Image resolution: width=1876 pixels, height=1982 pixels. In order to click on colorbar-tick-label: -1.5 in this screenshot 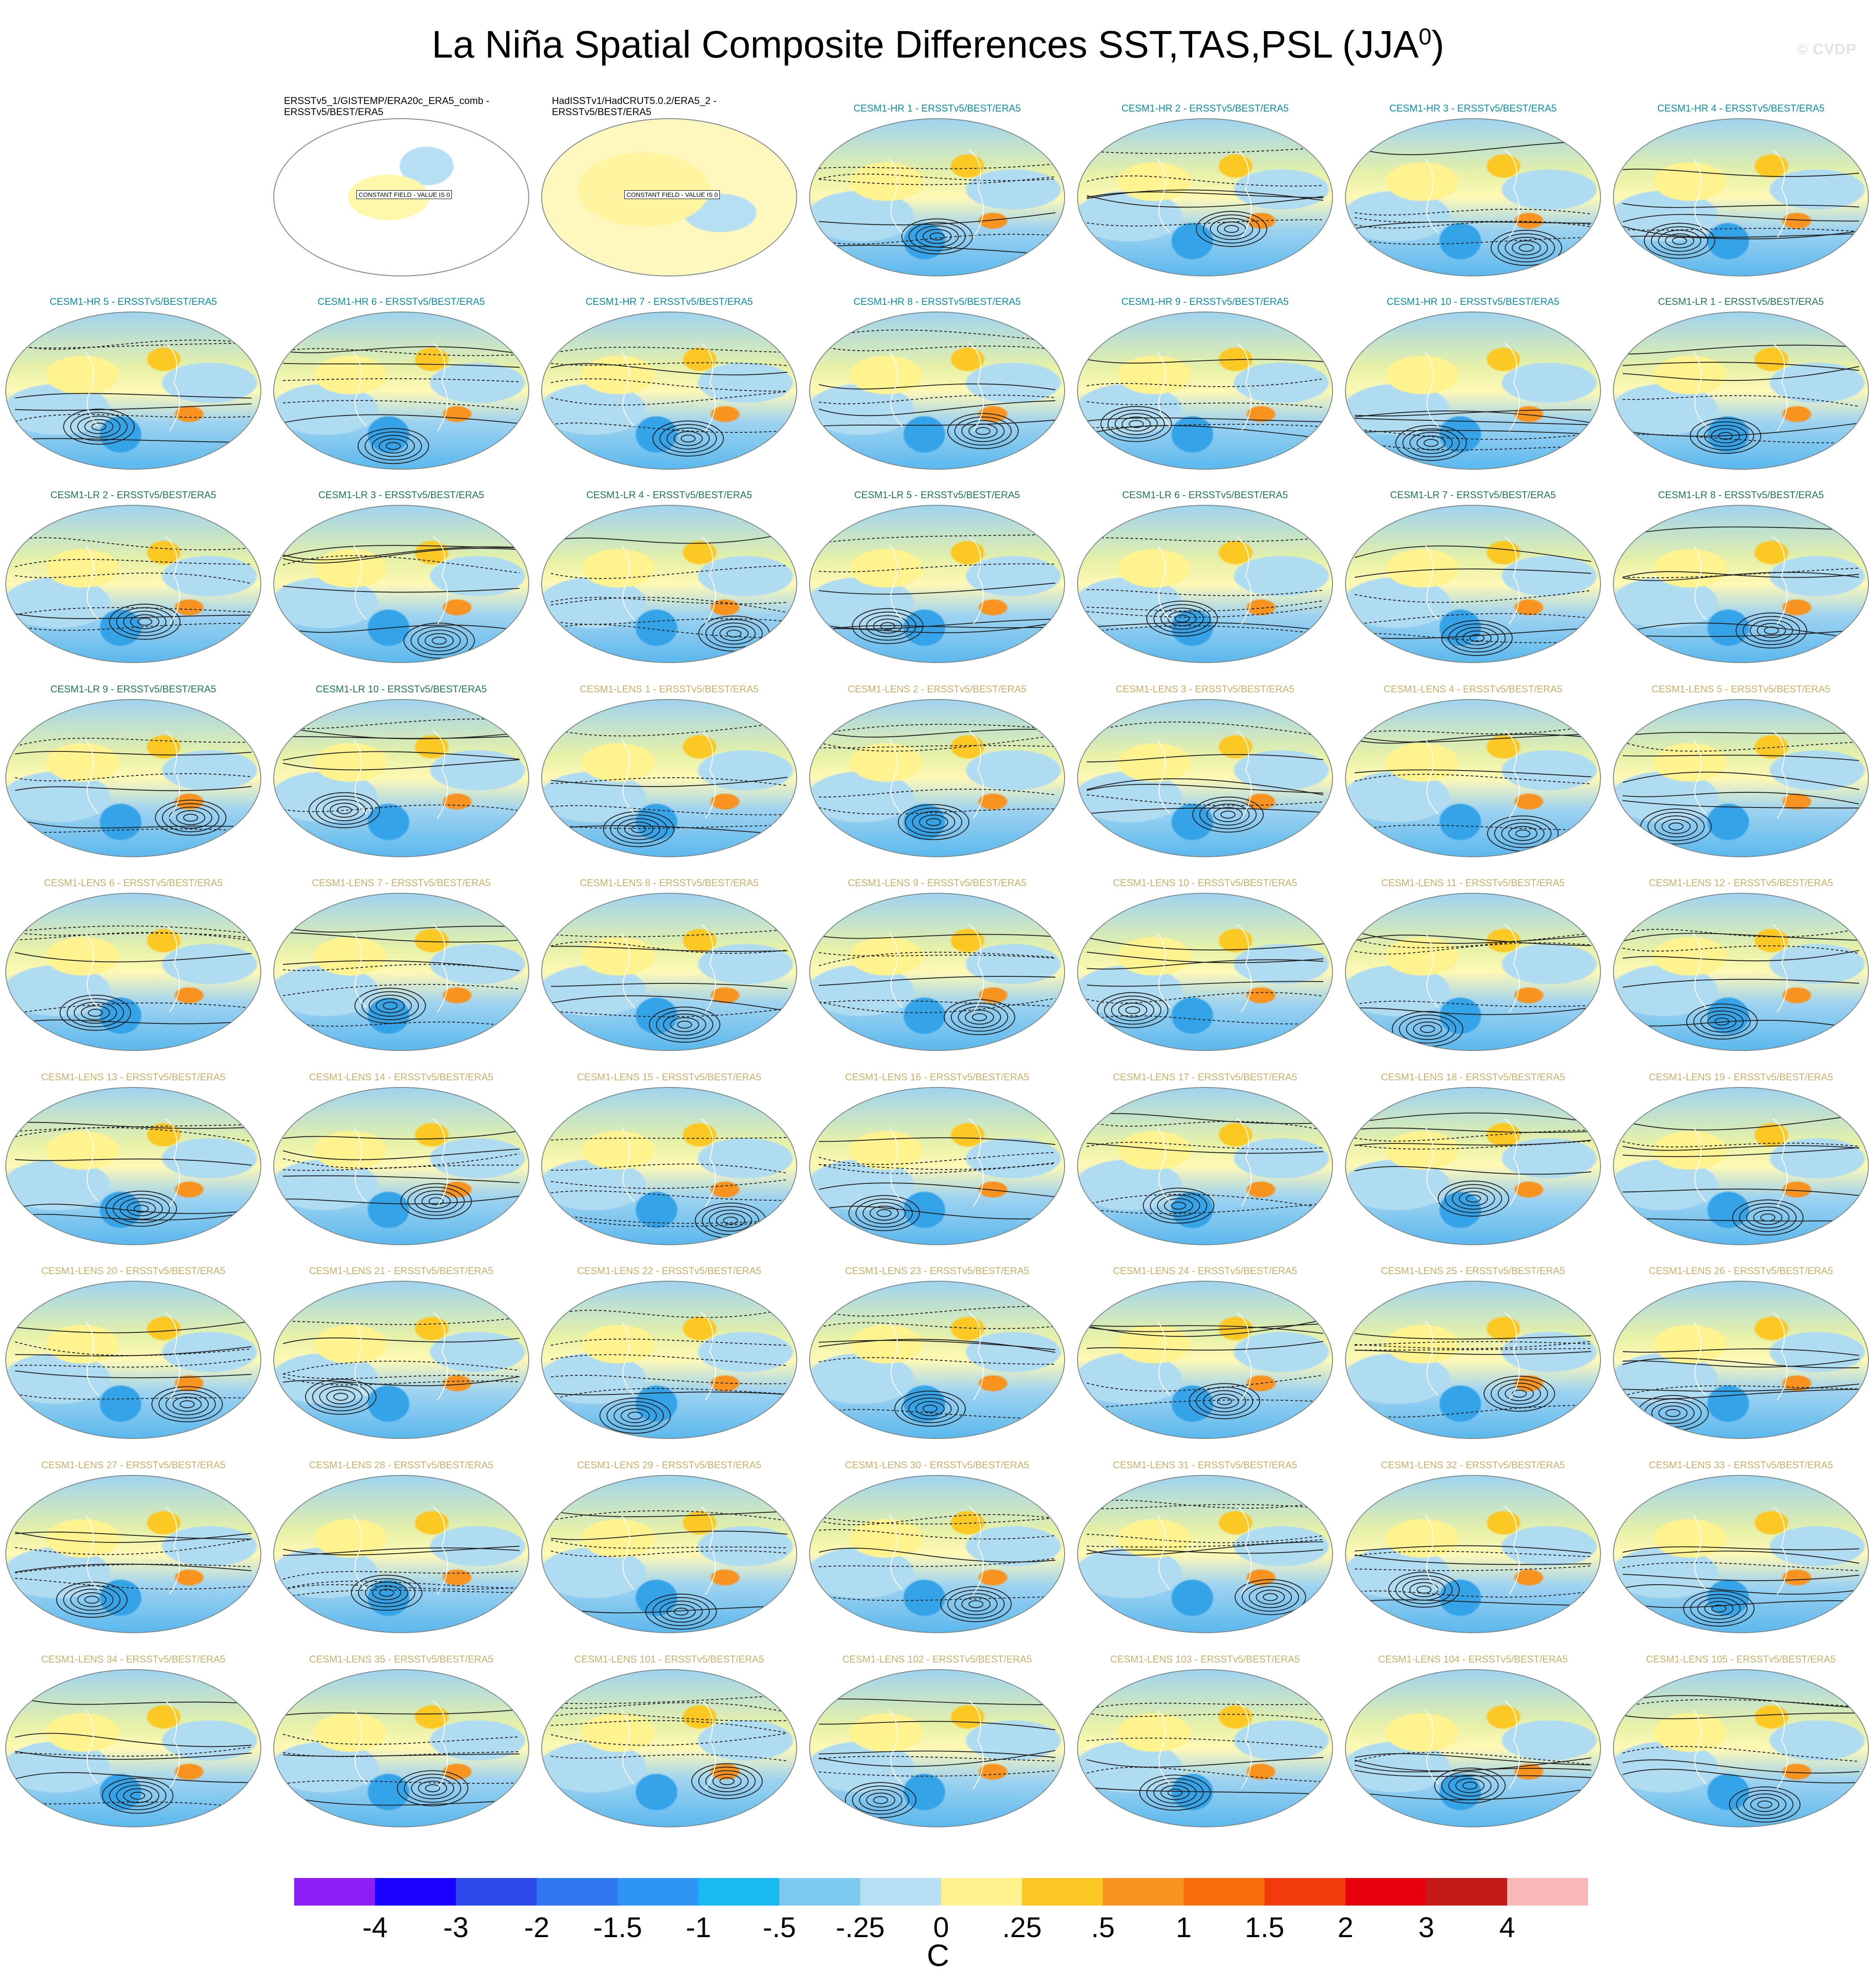, I will do `click(618, 1927)`.